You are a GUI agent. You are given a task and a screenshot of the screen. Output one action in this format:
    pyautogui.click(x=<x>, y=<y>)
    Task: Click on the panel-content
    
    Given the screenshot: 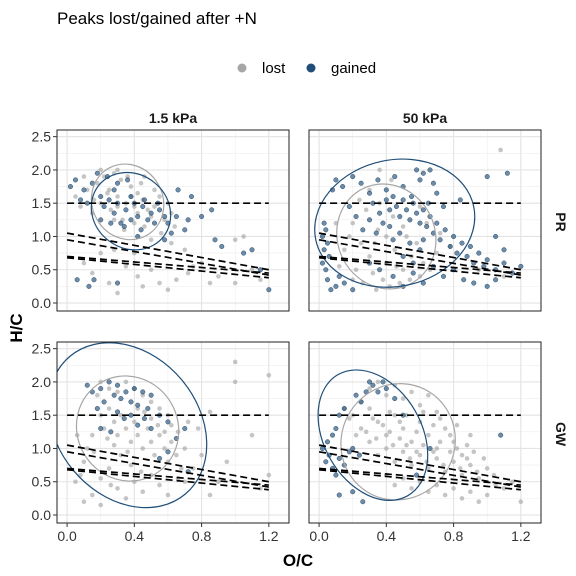 What is the action you would take?
    pyautogui.click(x=169, y=229)
    